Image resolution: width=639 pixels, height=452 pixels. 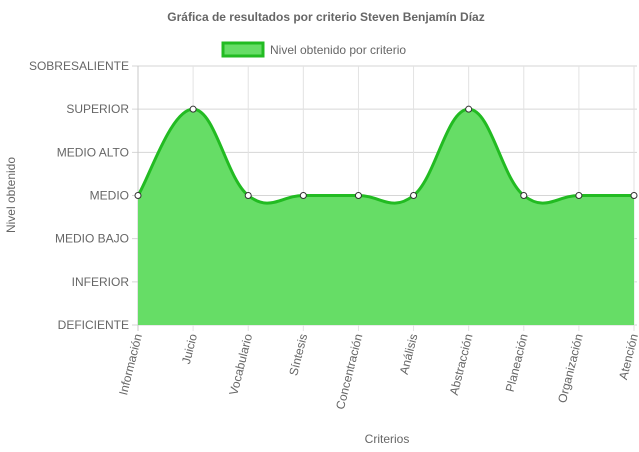 What do you see at coordinates (387, 439) in the screenshot?
I see `x-axis-title: Criterios` at bounding box center [387, 439].